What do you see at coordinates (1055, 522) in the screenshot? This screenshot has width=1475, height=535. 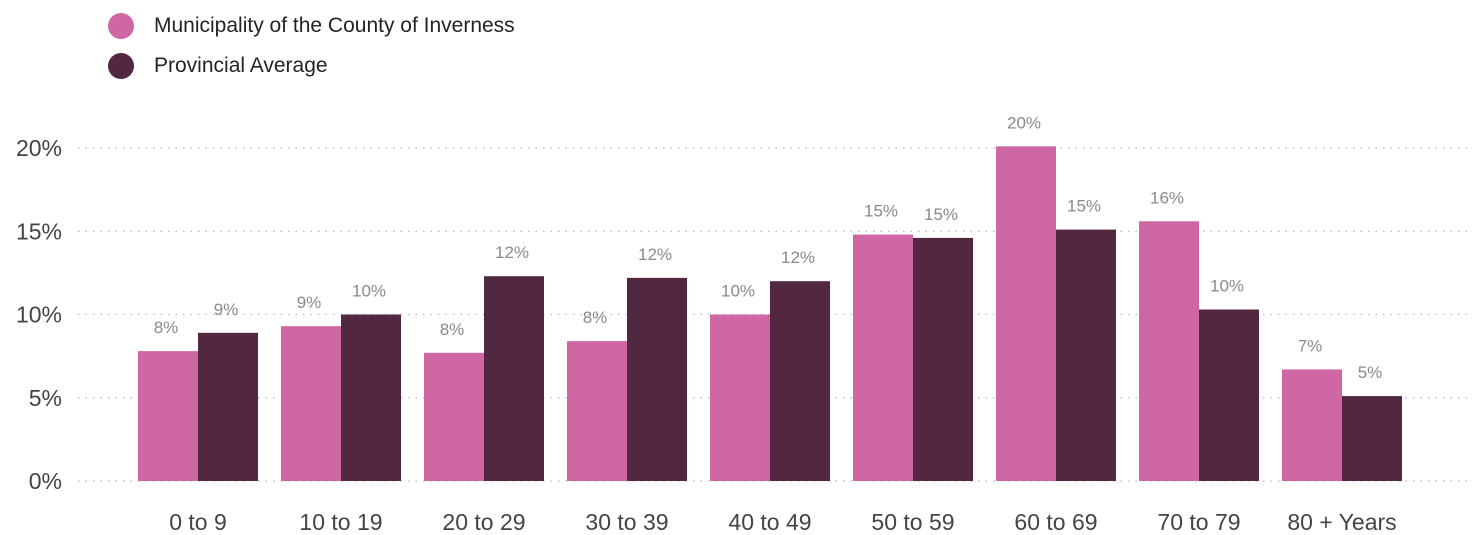 I see `x-tick-label: 60 to 69` at bounding box center [1055, 522].